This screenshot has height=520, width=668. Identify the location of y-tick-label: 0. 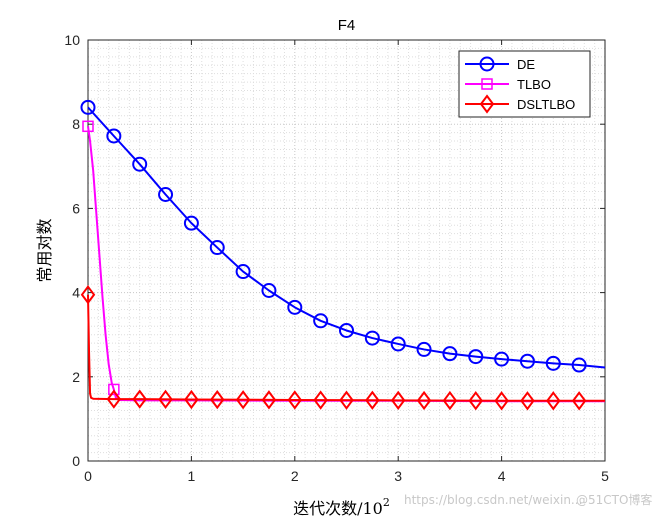
(76, 461).